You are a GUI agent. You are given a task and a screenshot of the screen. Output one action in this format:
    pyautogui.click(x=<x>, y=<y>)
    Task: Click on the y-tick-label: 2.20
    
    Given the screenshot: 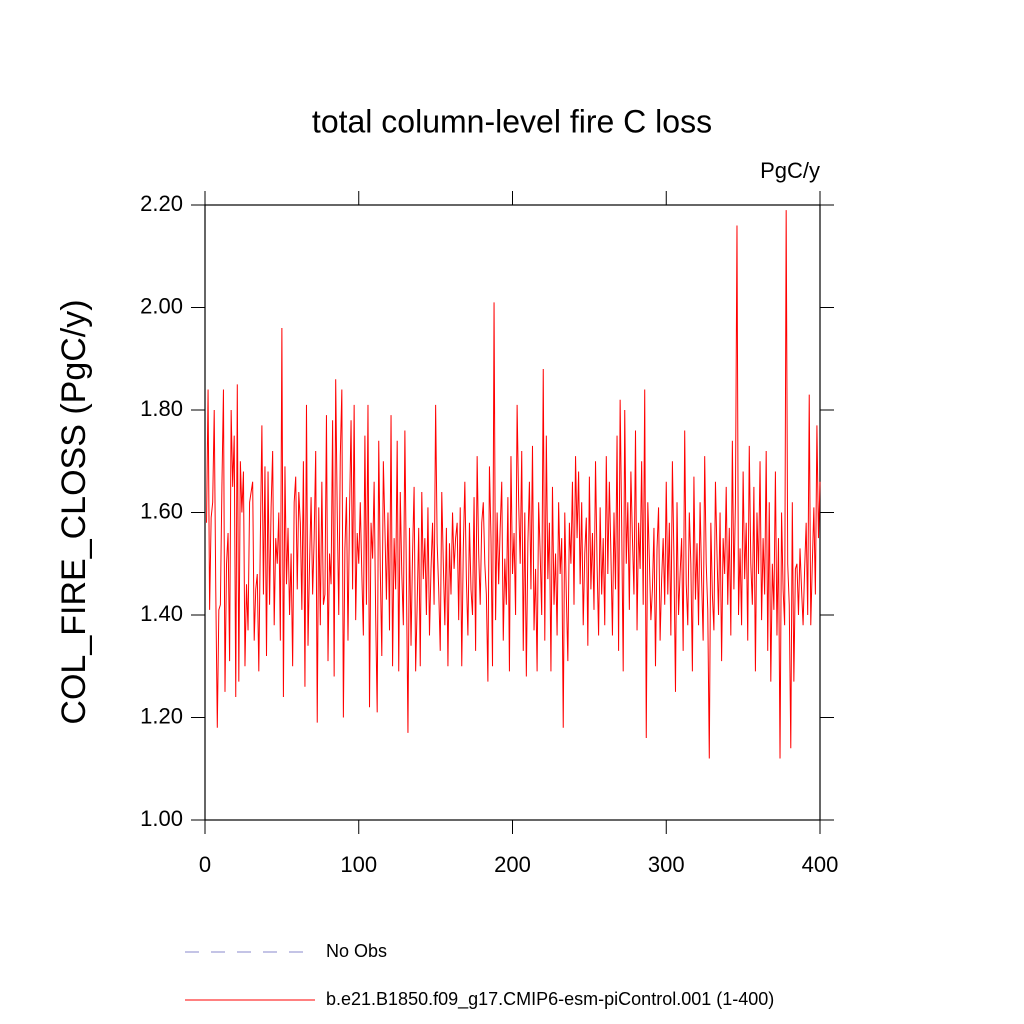 What is the action you would take?
    pyautogui.click(x=161, y=203)
    